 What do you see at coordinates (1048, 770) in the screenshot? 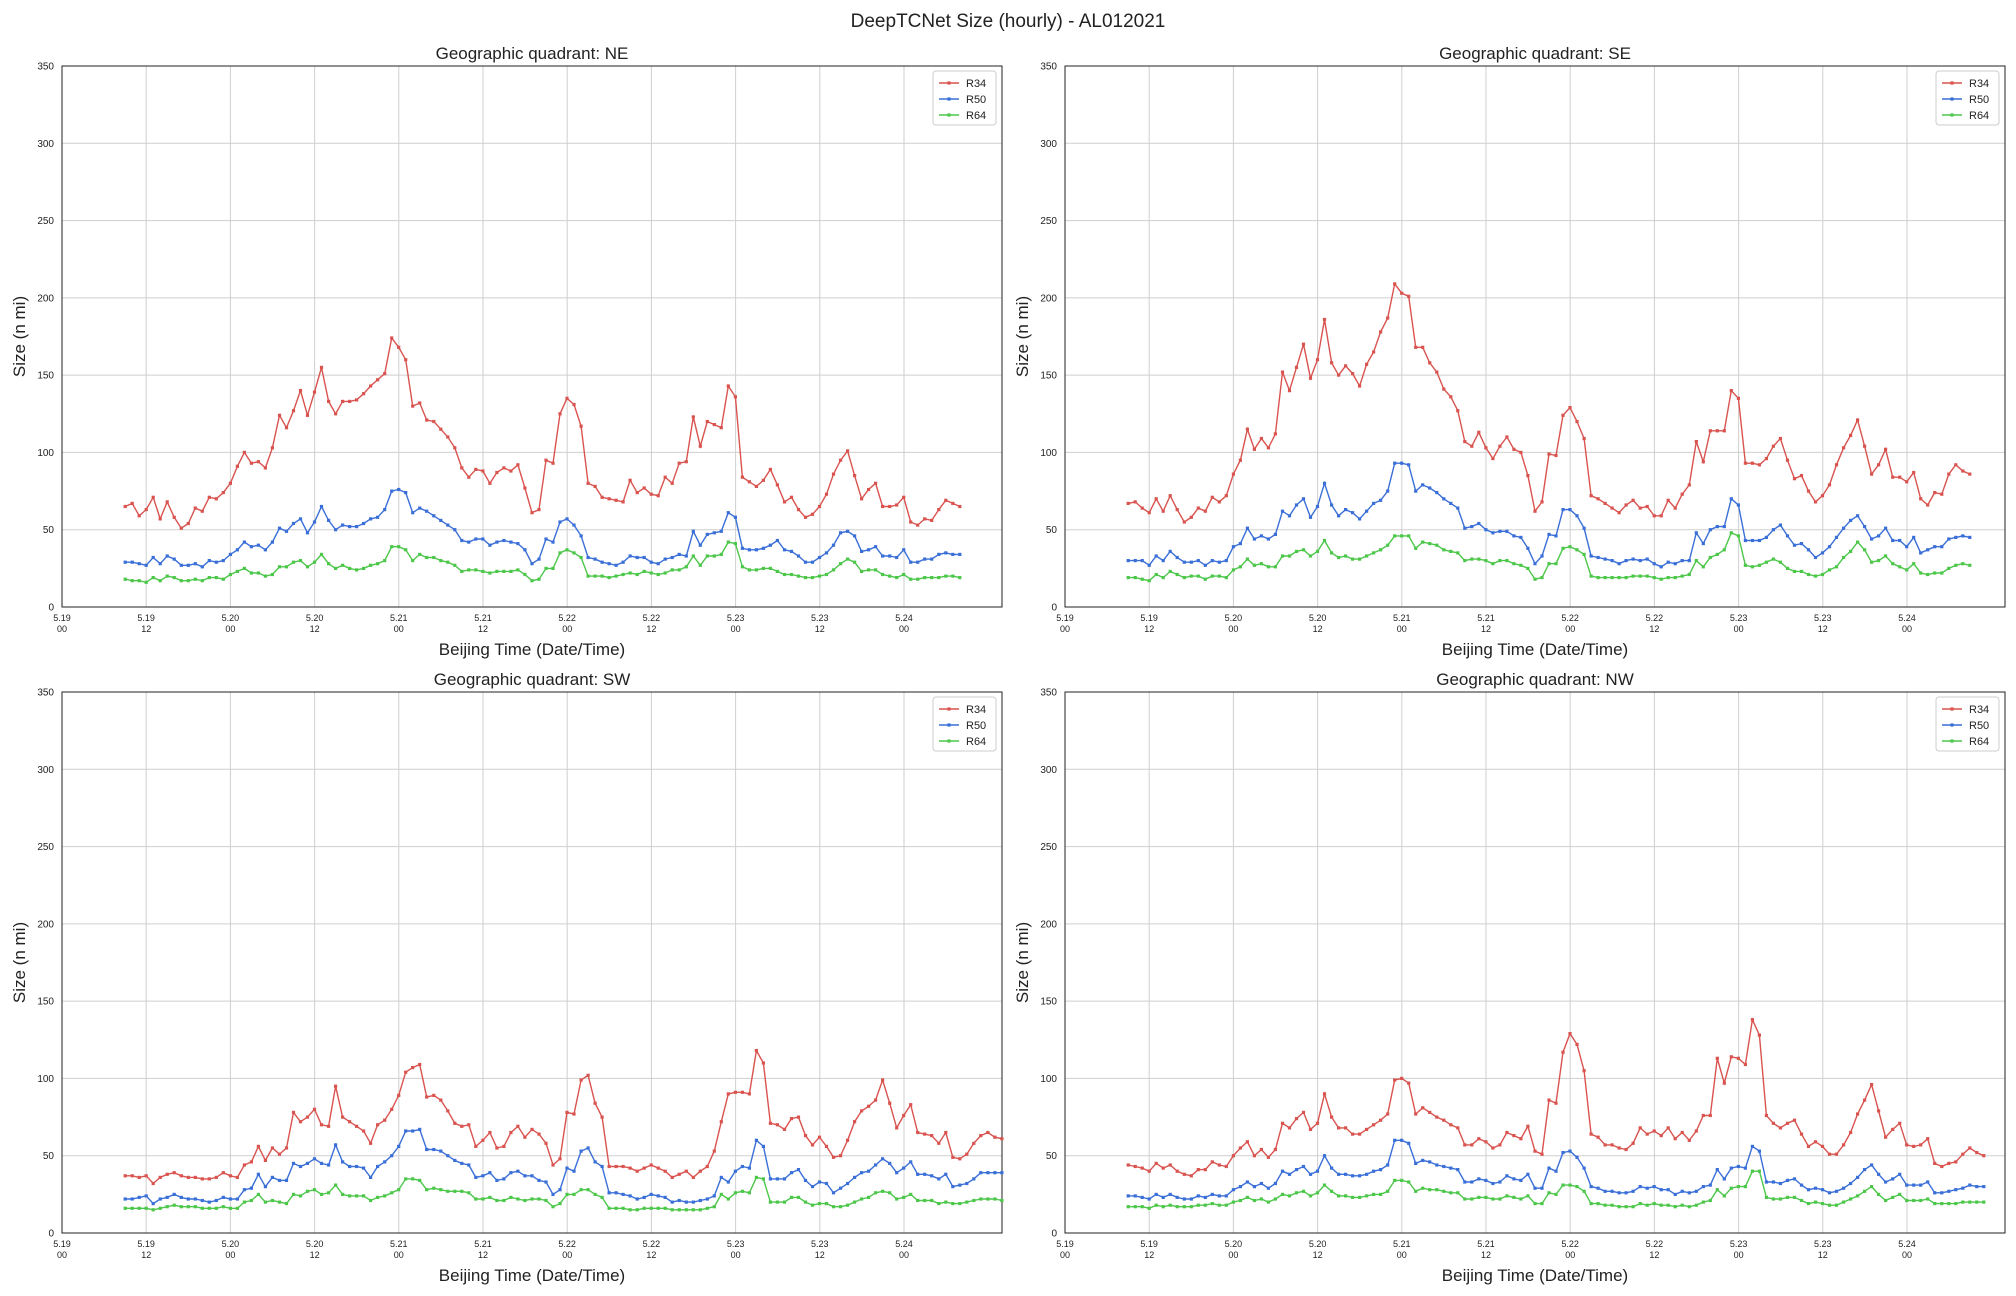
I see `y-tick-label: 300` at bounding box center [1048, 770].